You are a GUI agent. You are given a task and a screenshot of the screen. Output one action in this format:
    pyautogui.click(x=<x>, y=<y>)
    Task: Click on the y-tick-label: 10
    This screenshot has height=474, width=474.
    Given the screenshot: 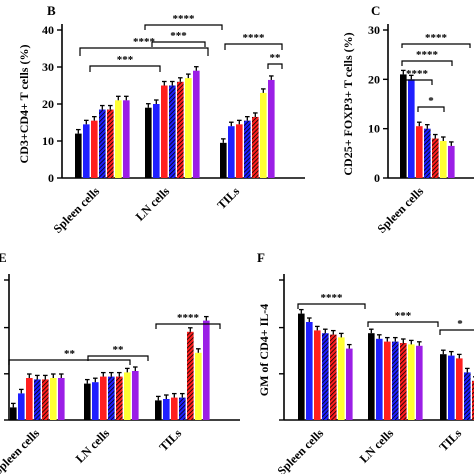 What is the action you would take?
    pyautogui.click(x=48, y=141)
    